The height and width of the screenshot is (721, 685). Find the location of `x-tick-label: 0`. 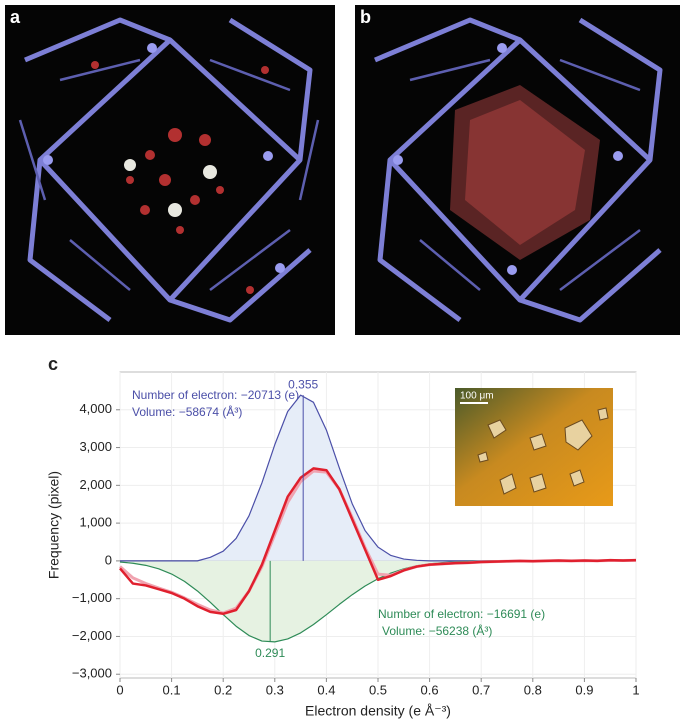

x-tick-label: 0 is located at coordinates (119, 689).